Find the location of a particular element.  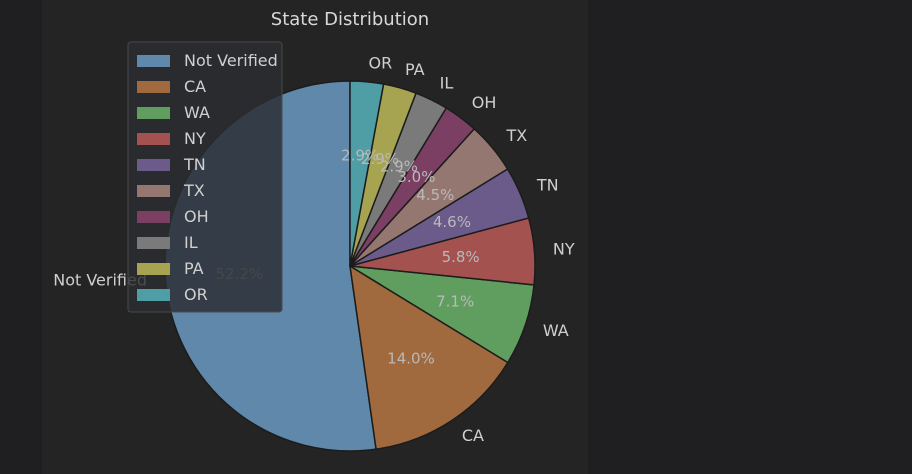

slice-label-ca: CA is located at coordinates (473, 435).